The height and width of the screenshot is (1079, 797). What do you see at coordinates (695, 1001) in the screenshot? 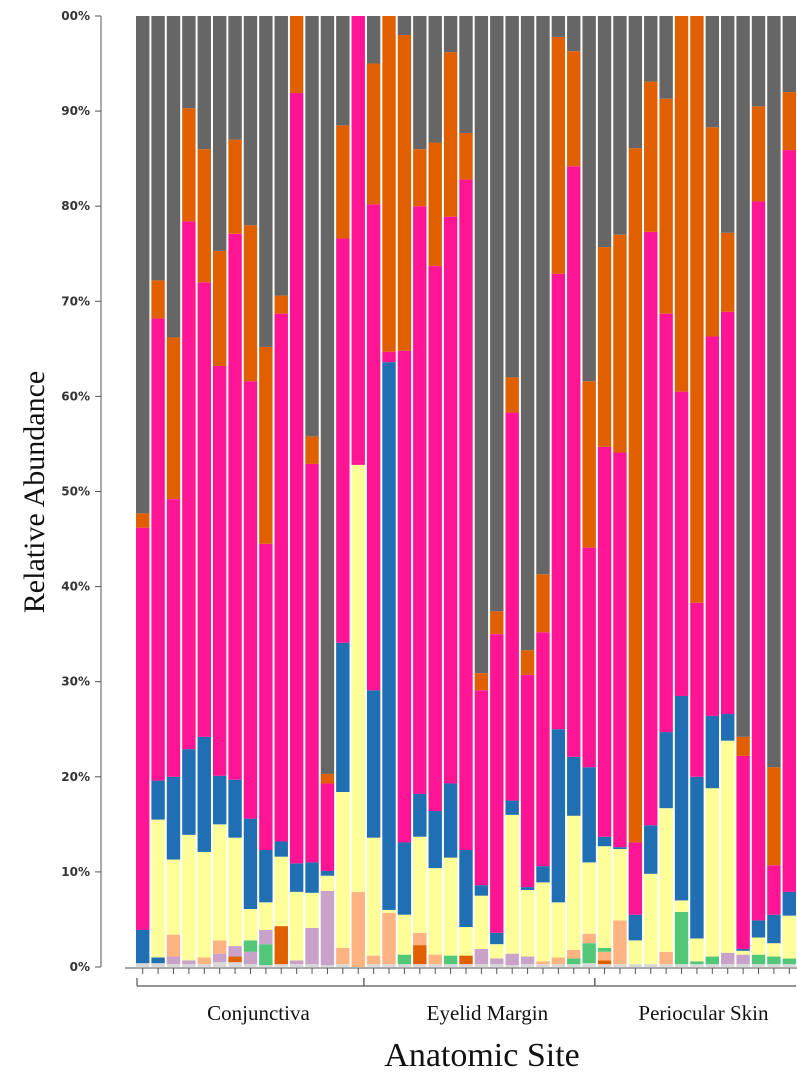
I see `group-bracket: Periocular Skin` at bounding box center [695, 1001].